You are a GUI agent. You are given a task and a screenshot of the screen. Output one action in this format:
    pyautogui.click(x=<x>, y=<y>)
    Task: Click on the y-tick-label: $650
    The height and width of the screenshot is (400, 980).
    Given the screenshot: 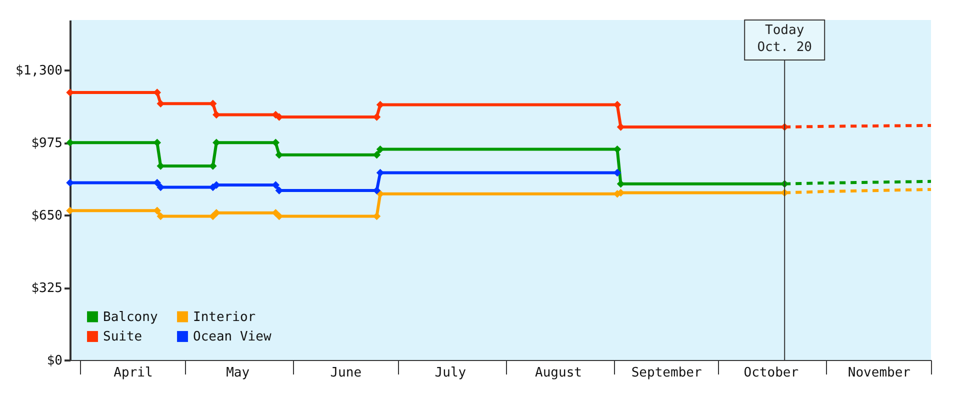 What is the action you would take?
    pyautogui.click(x=46, y=216)
    